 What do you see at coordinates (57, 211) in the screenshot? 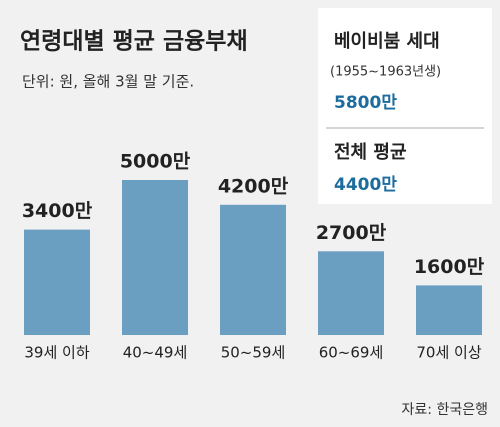
I see `value-label: 3400만` at bounding box center [57, 211].